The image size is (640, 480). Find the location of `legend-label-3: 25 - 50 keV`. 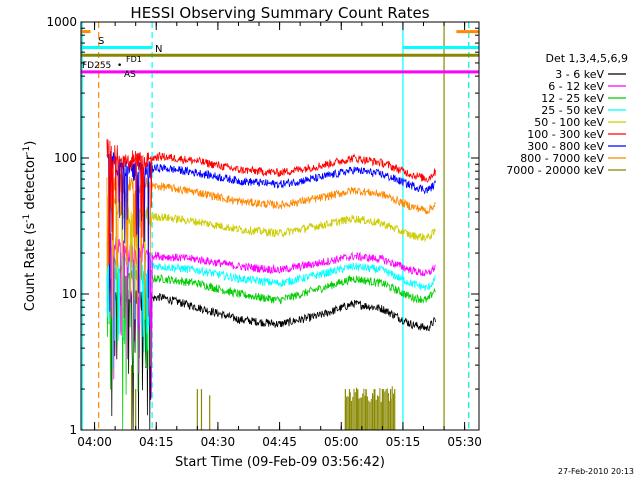

legend-label-3: 25 - 50 keV is located at coordinates (572, 110).